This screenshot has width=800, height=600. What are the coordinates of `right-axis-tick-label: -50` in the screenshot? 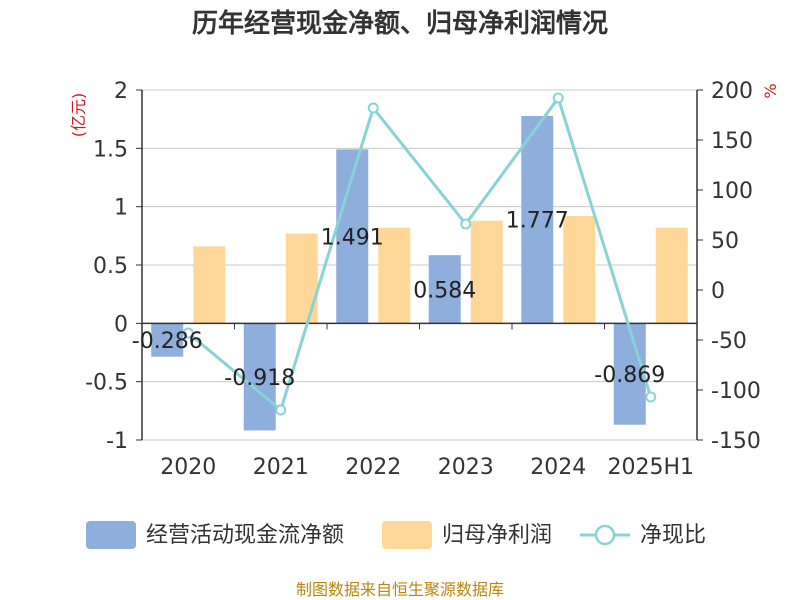 It's located at (729, 341).